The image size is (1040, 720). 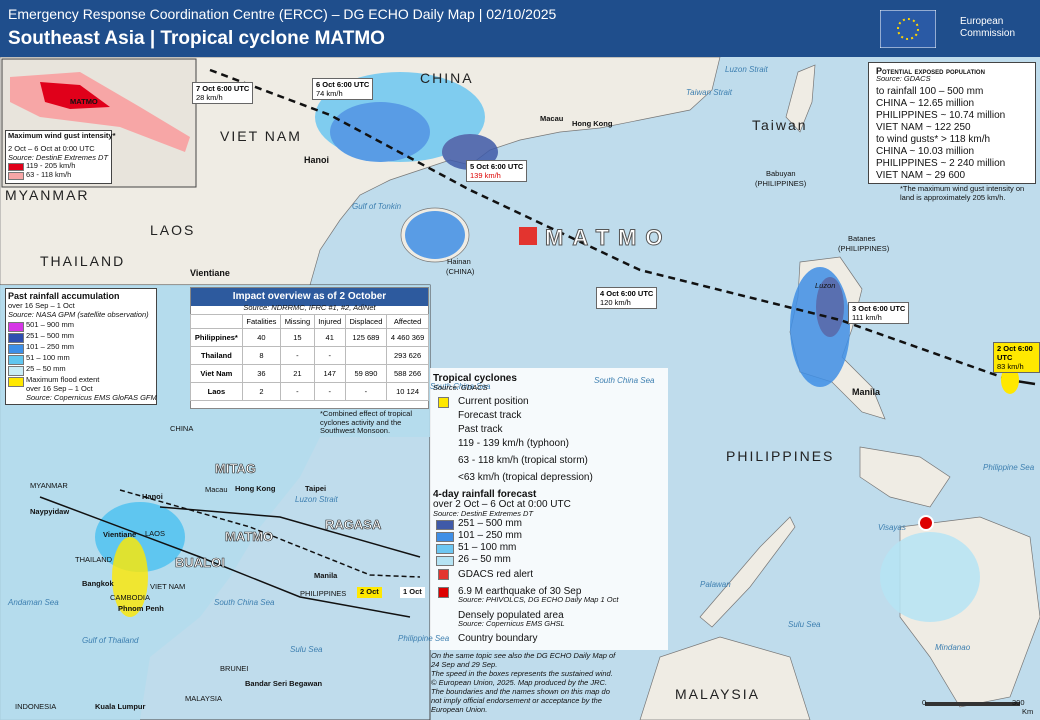 I want to click on track-text: 6 Oct 6:00 UTC, so click(x=343, y=84).